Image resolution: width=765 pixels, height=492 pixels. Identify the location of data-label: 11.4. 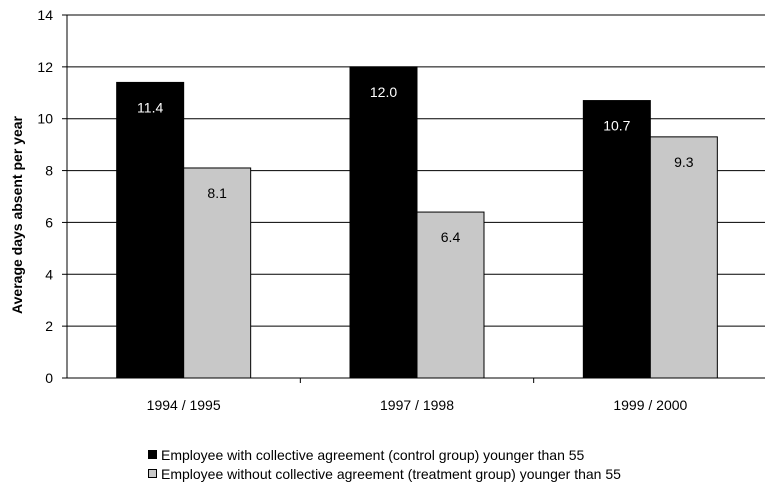
(150, 107).